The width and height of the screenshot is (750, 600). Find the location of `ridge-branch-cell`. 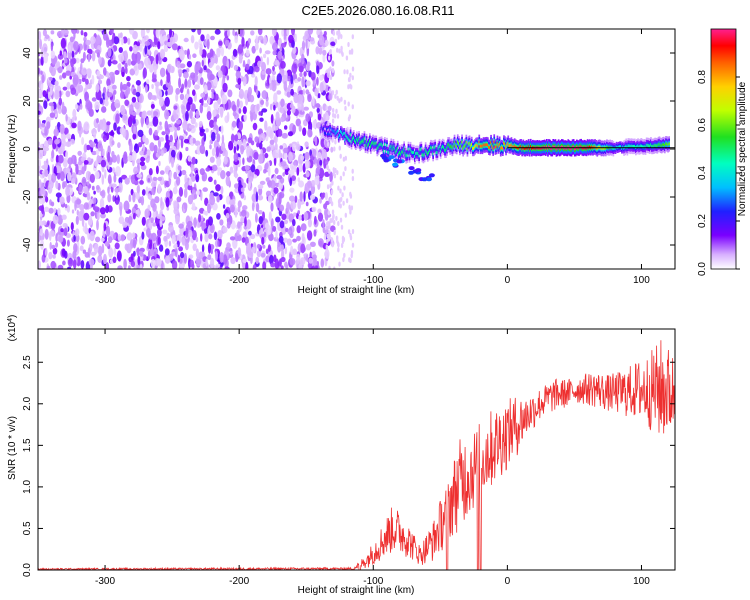

ridge-branch-cell is located at coordinates (411, 168).